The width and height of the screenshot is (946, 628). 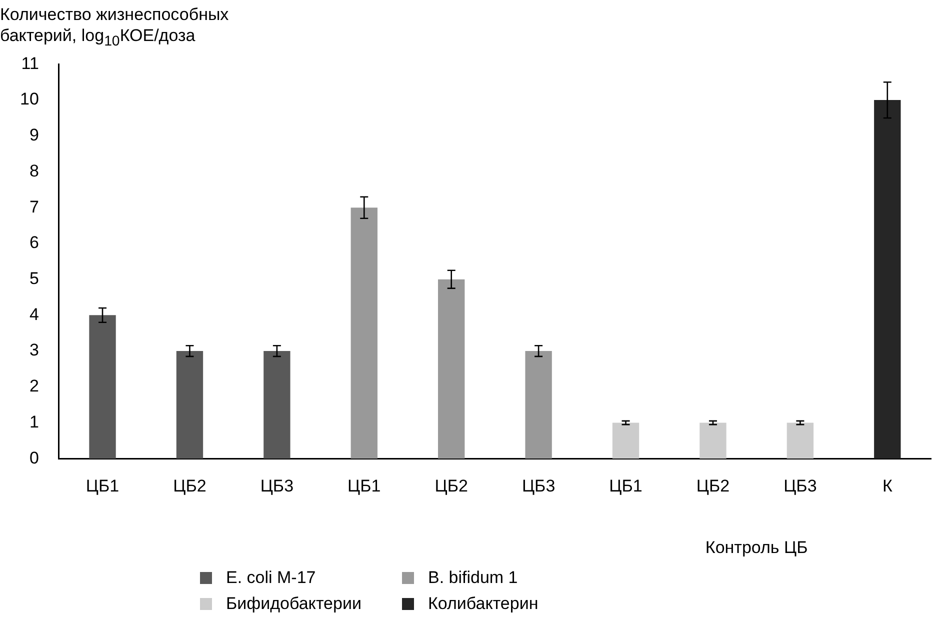 I want to click on y-tick-label: 6, so click(x=34, y=242).